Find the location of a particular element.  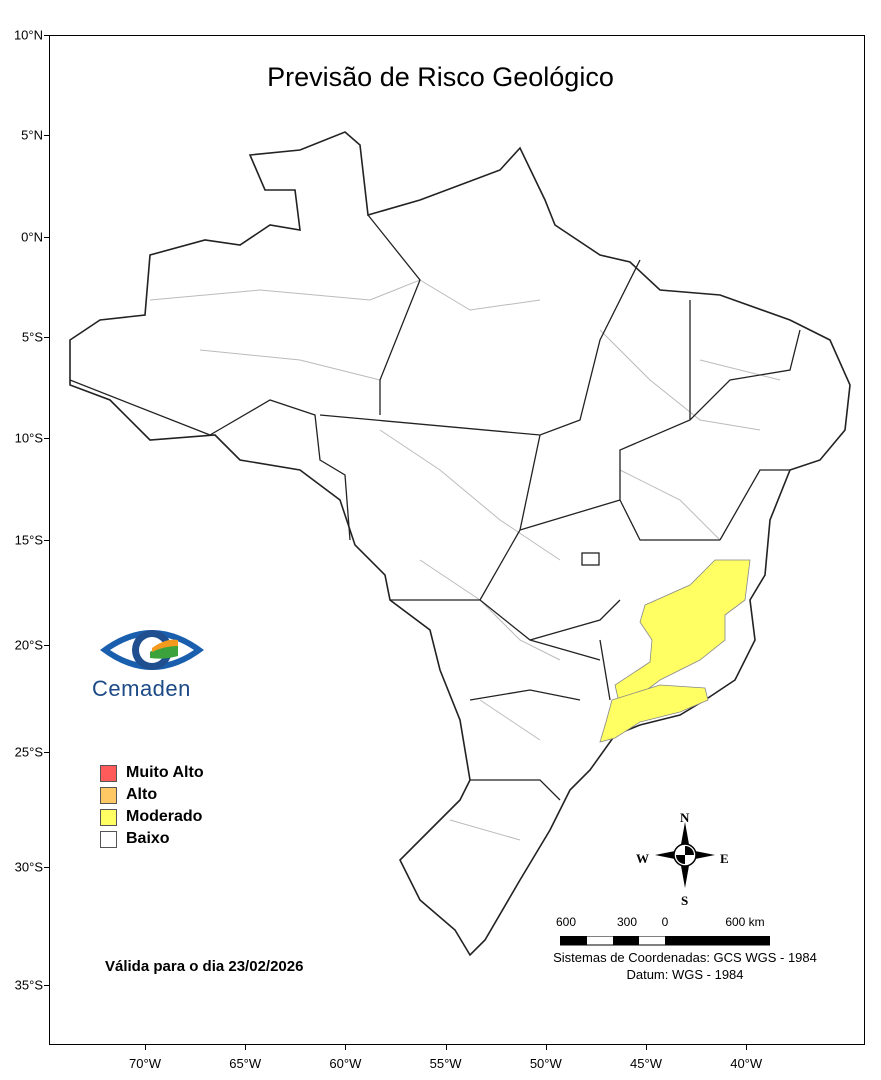

latitude-label: 35°S is located at coordinates (28, 985).